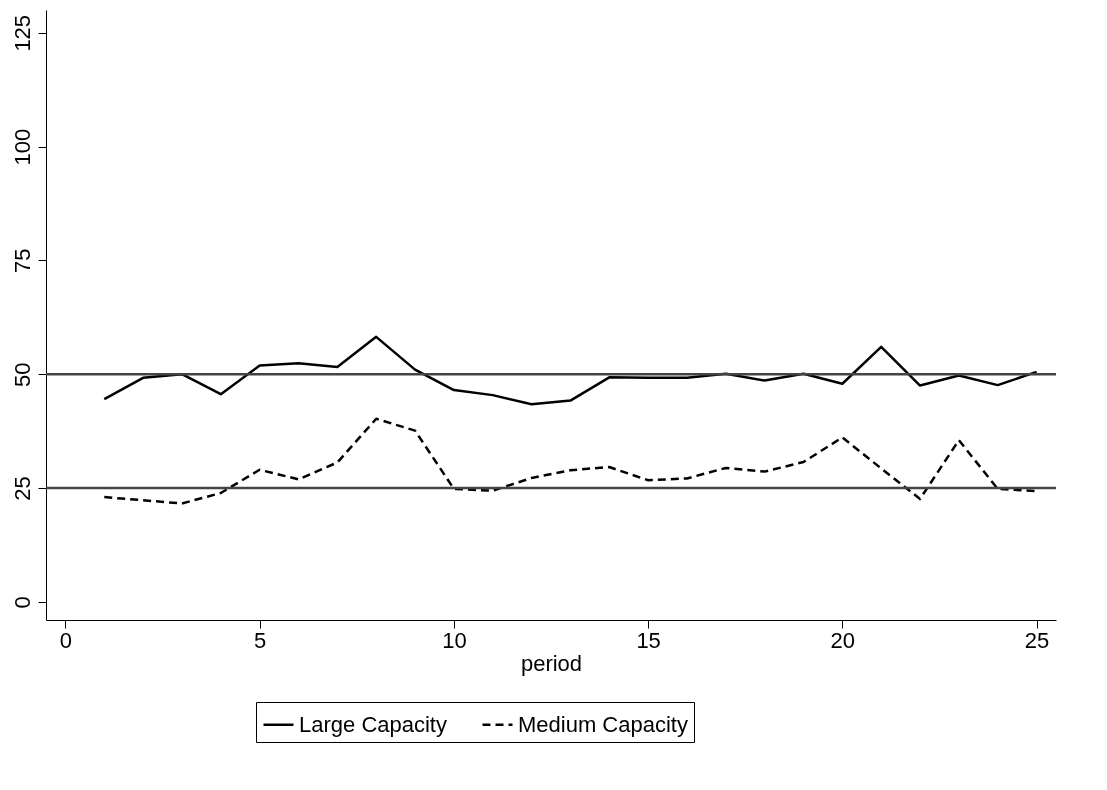 This screenshot has width=1107, height=790. I want to click on y-tick-label: 75, so click(22, 261).